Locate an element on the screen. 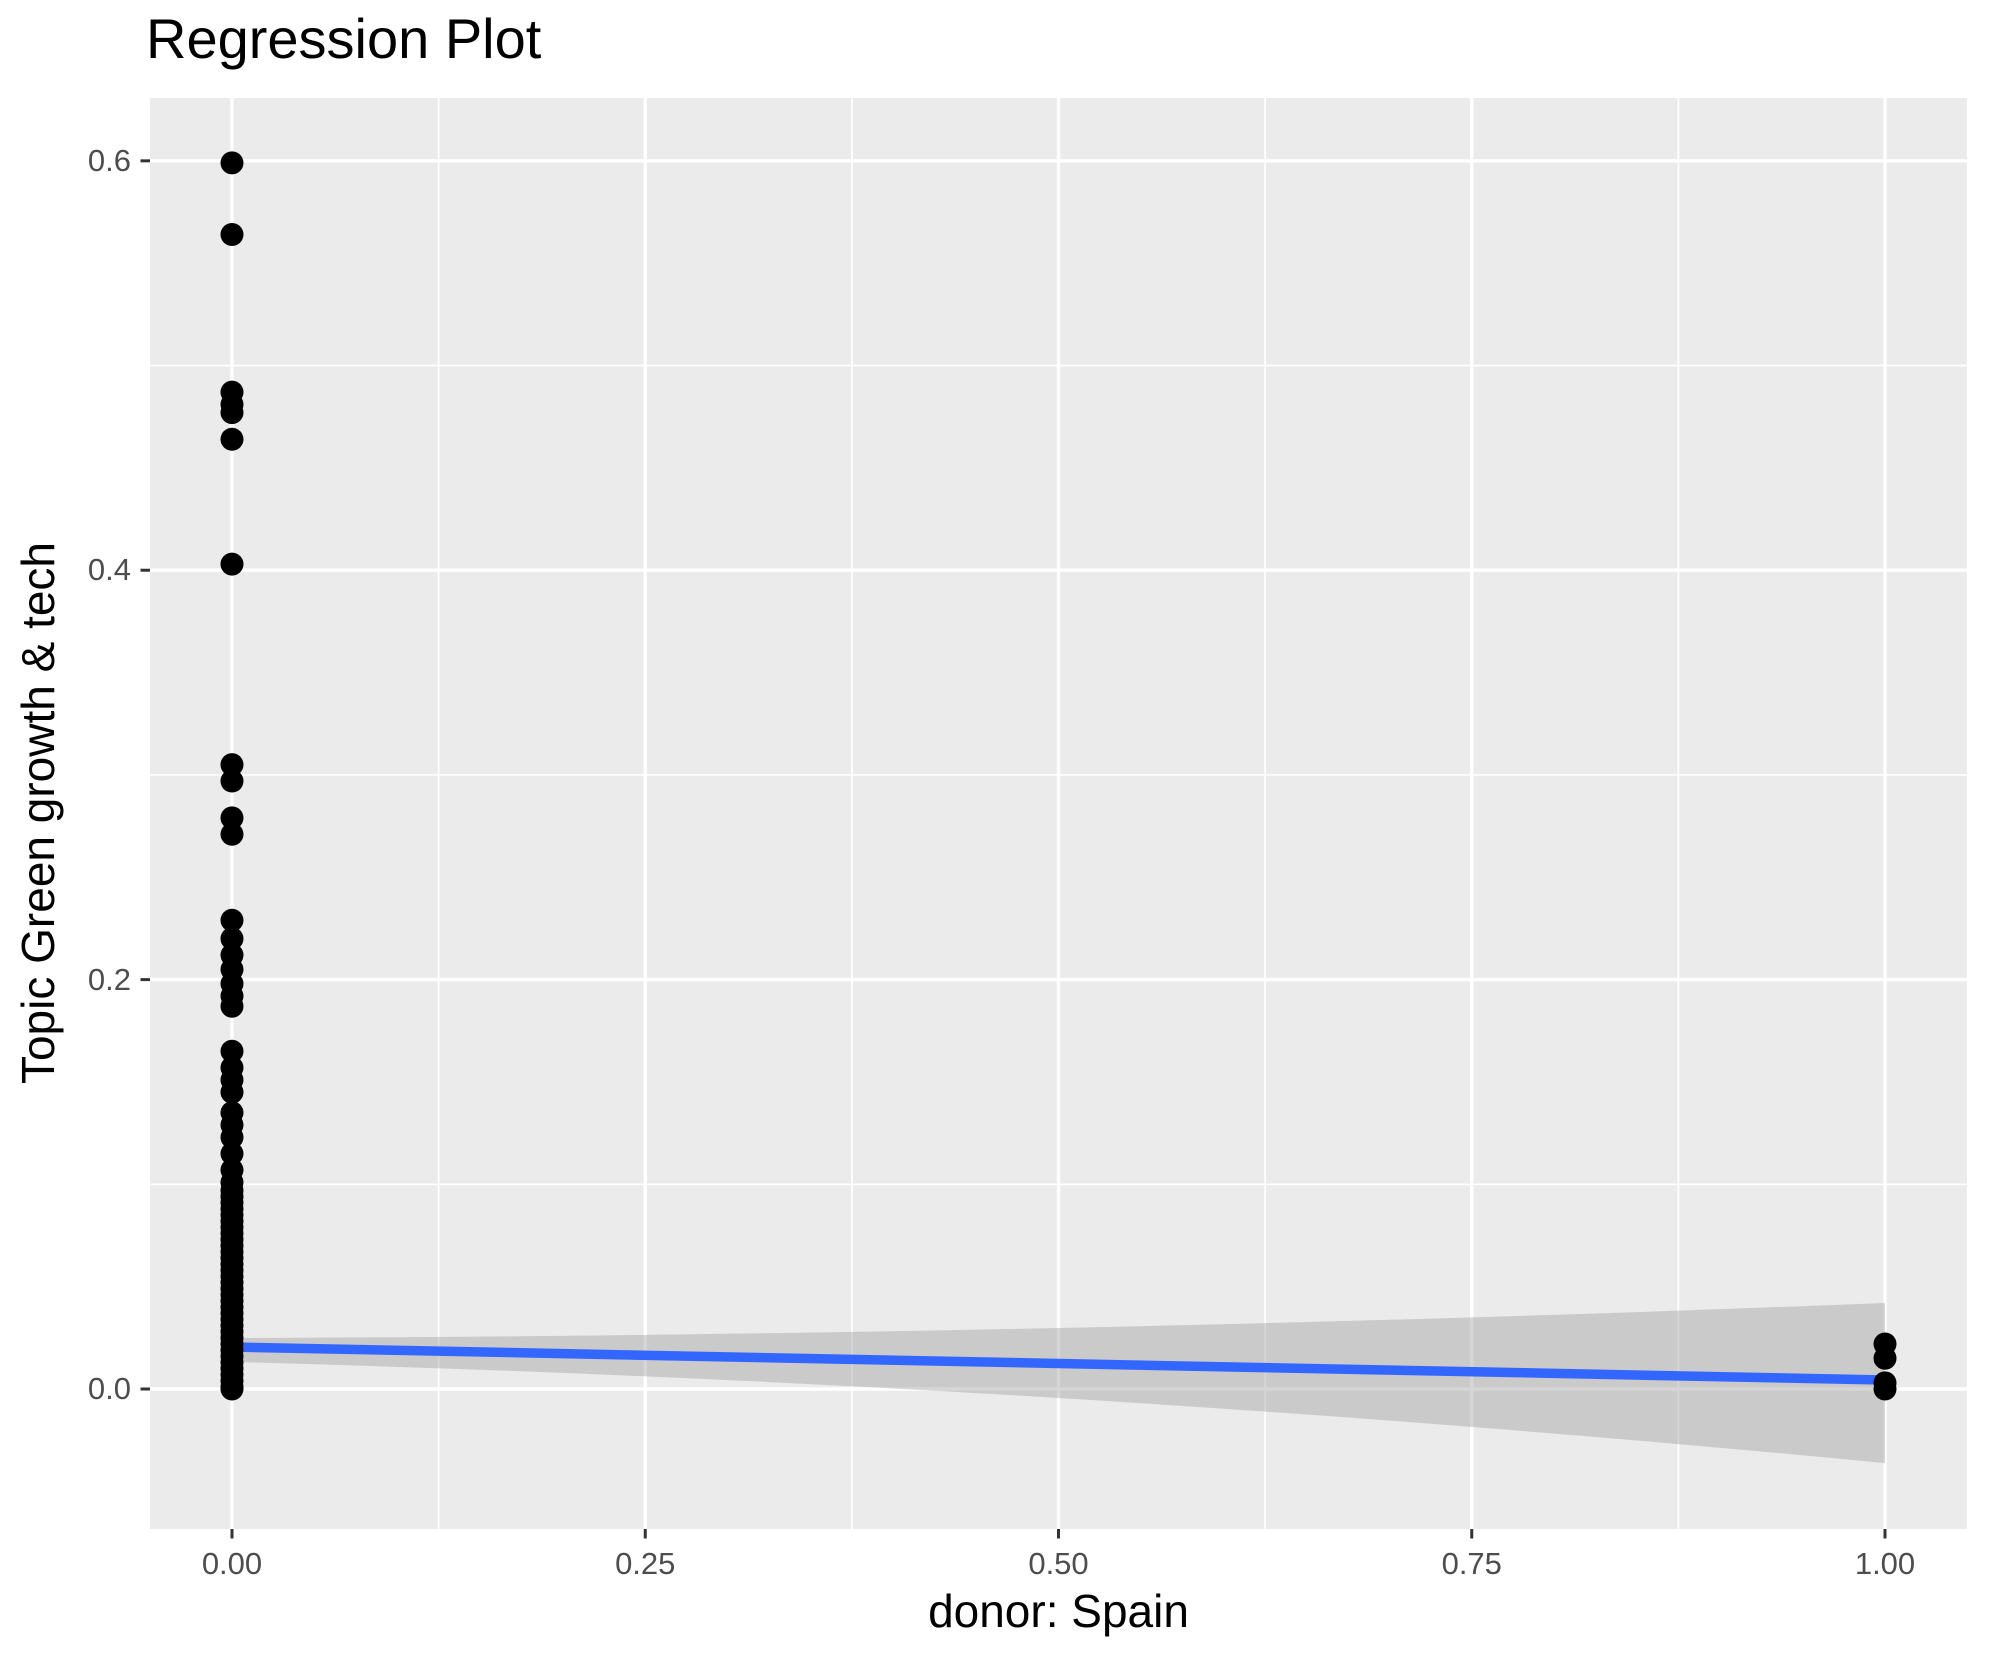  y-tick-label: 0.6 is located at coordinates (109, 160).